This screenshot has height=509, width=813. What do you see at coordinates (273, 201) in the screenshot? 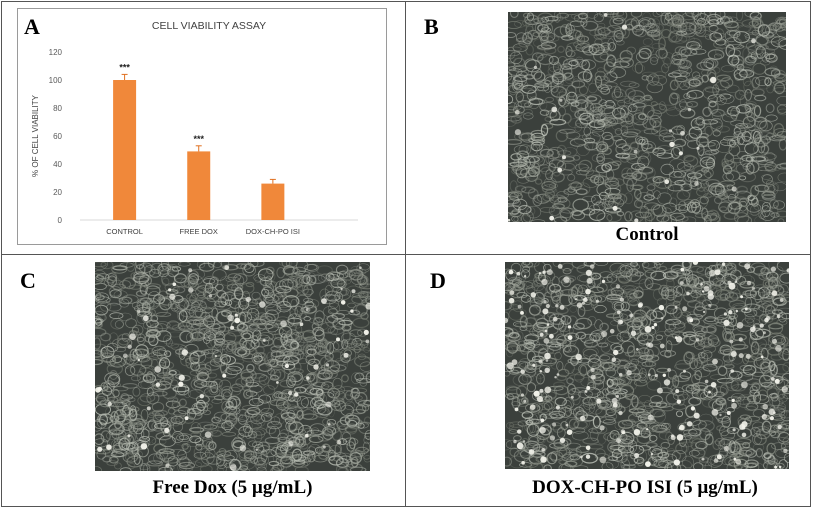
I see `bar-dox-ch-po-isi` at bounding box center [273, 201].